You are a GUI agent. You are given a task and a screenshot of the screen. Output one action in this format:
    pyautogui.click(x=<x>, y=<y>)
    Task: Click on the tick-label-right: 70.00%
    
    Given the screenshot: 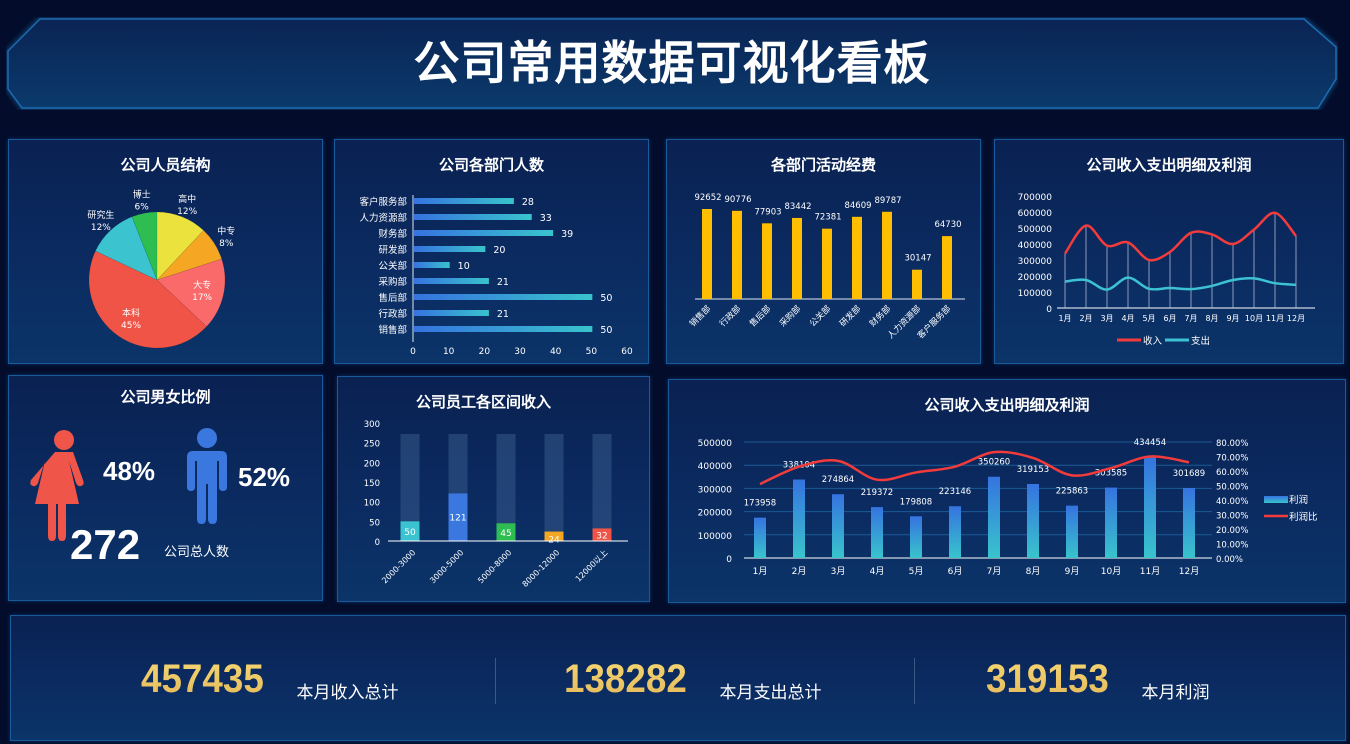 What is the action you would take?
    pyautogui.click(x=1232, y=459)
    